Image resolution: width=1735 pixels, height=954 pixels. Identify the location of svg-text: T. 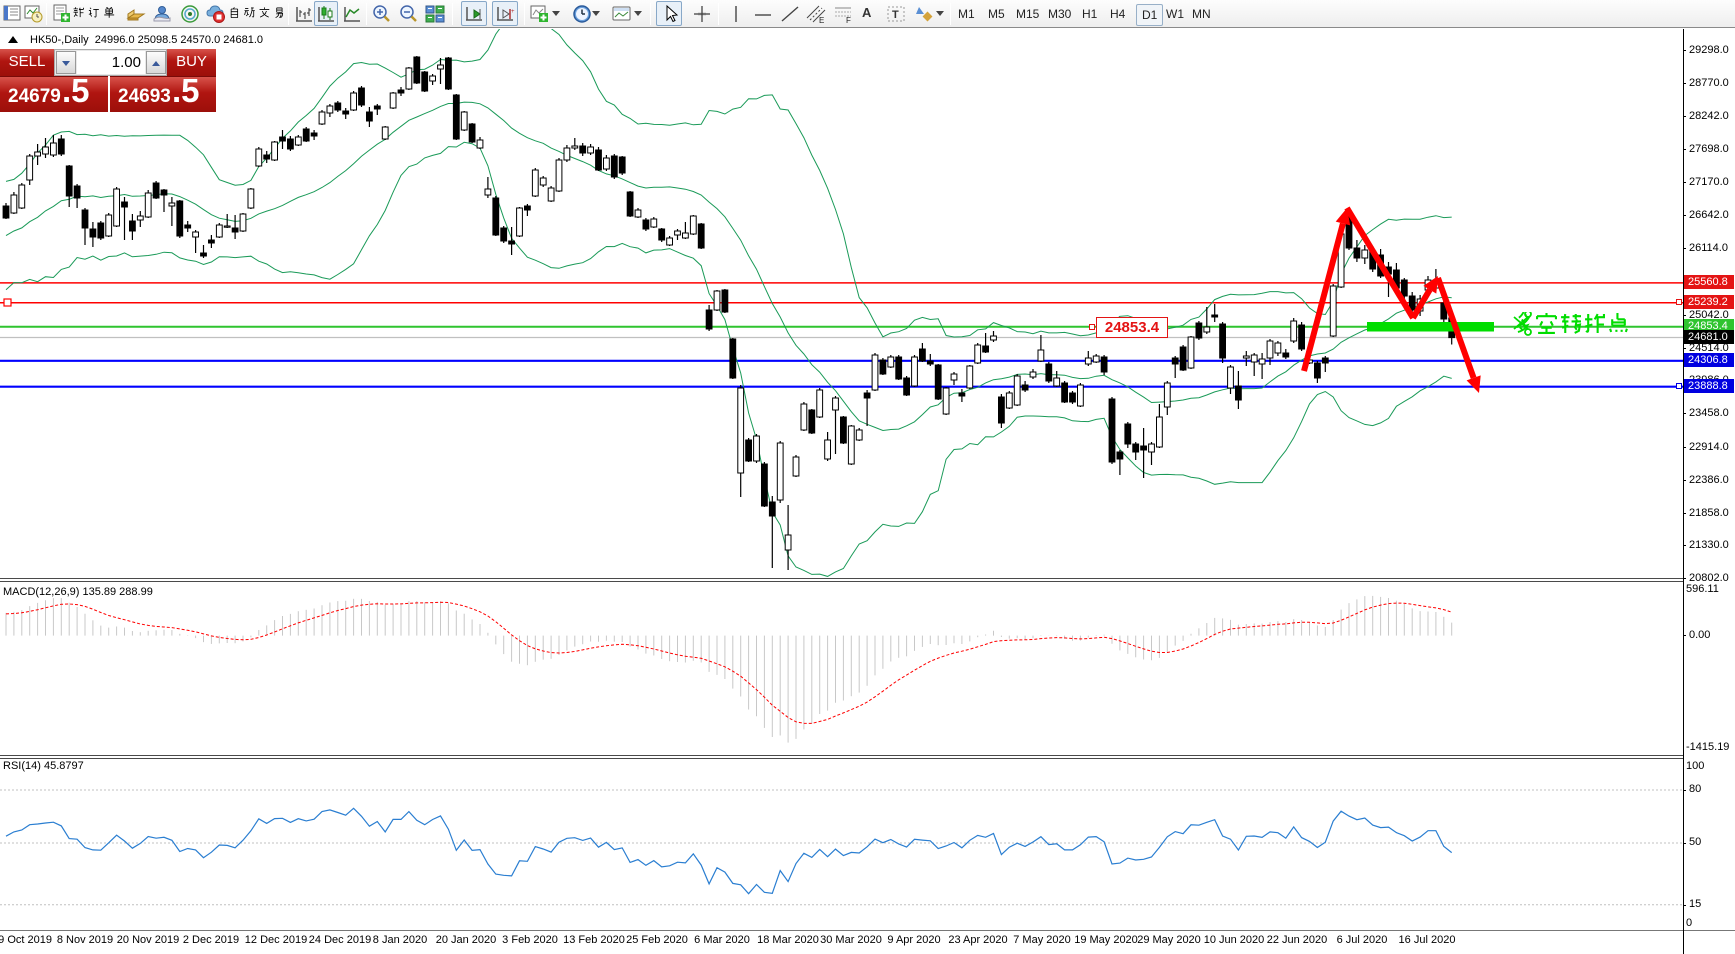
(895, 15).